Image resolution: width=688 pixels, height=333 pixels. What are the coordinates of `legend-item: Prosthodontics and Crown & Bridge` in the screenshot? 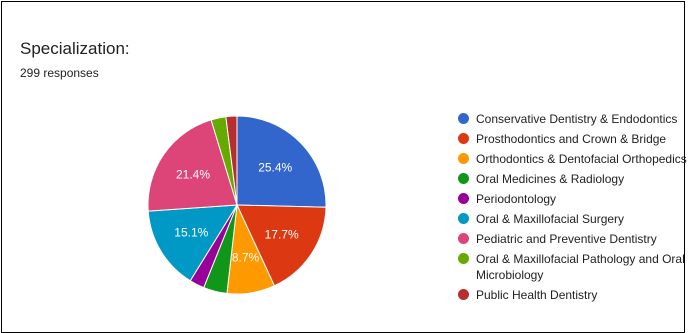 It's located at (572, 139).